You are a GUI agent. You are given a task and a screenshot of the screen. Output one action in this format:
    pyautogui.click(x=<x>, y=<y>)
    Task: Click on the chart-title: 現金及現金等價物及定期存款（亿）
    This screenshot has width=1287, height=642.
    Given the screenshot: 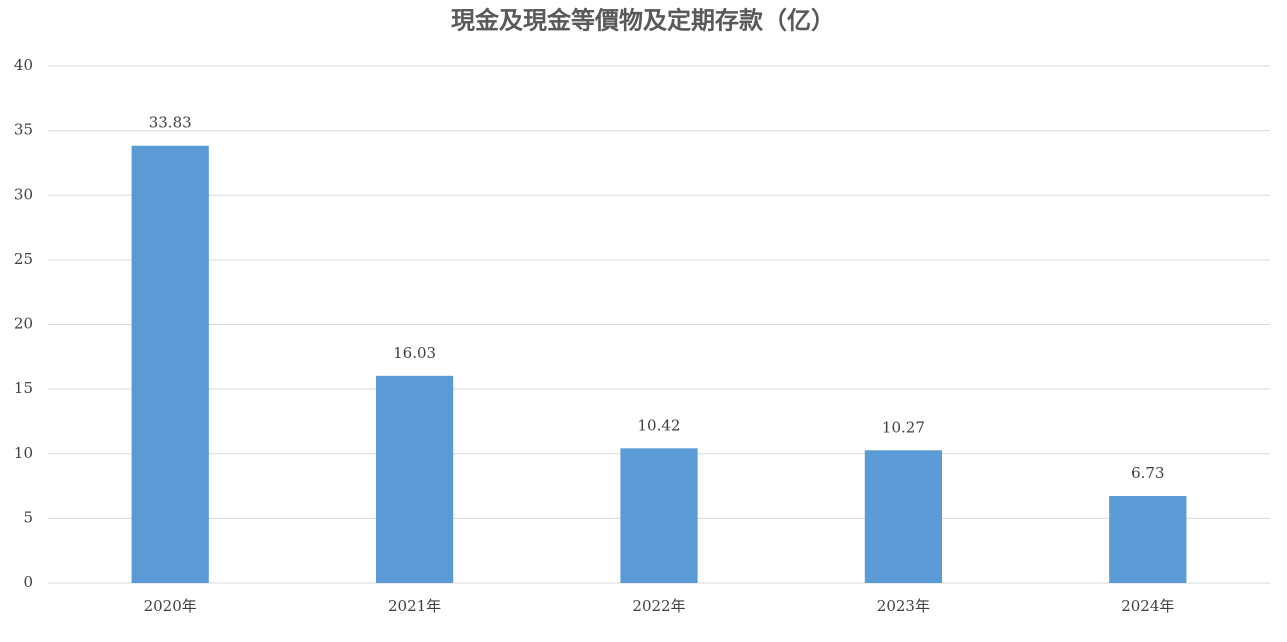 What is the action you would take?
    pyautogui.click(x=643, y=20)
    